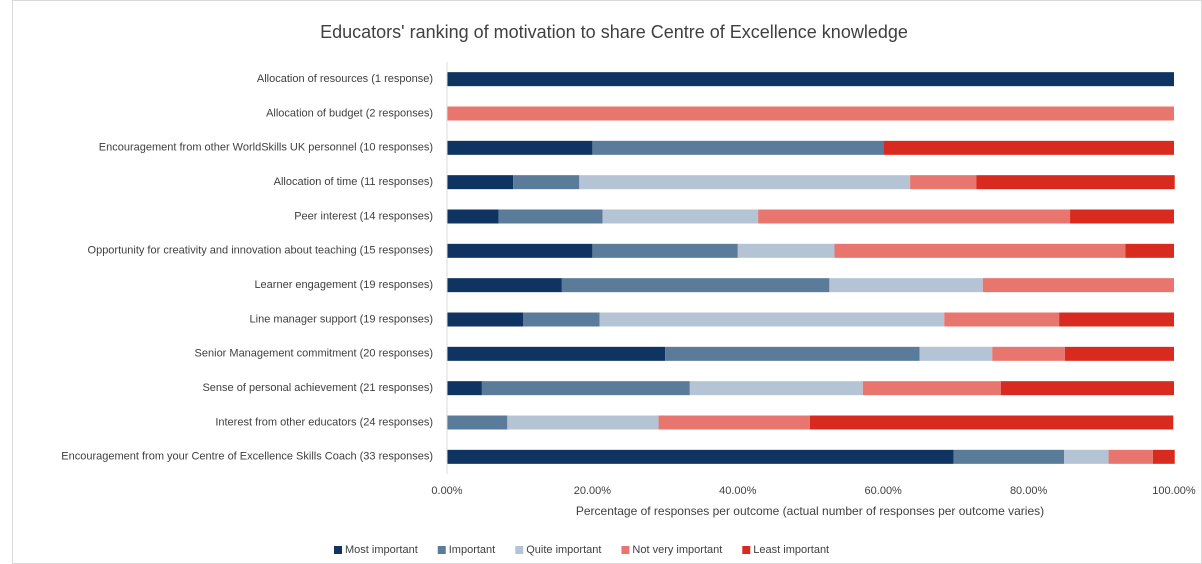 The image size is (1202, 564). I want to click on y-tick-label: Allocation of resources (1 response), so click(345, 79).